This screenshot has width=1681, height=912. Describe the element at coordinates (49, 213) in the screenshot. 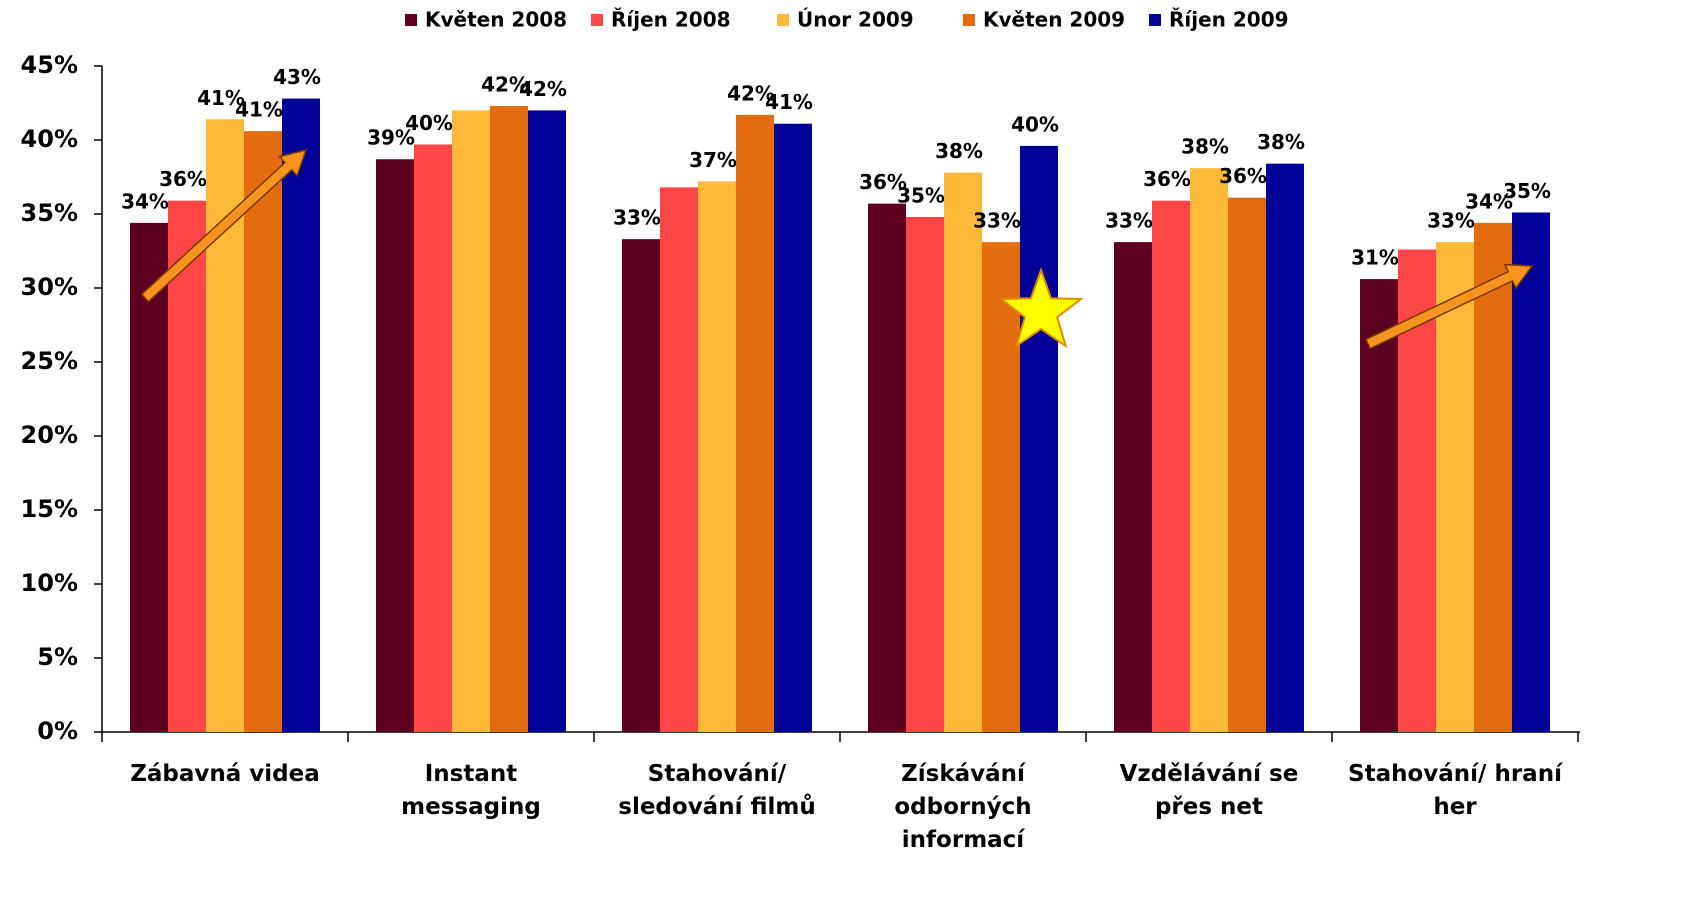

I see `y-tick-label: 35%` at that location.